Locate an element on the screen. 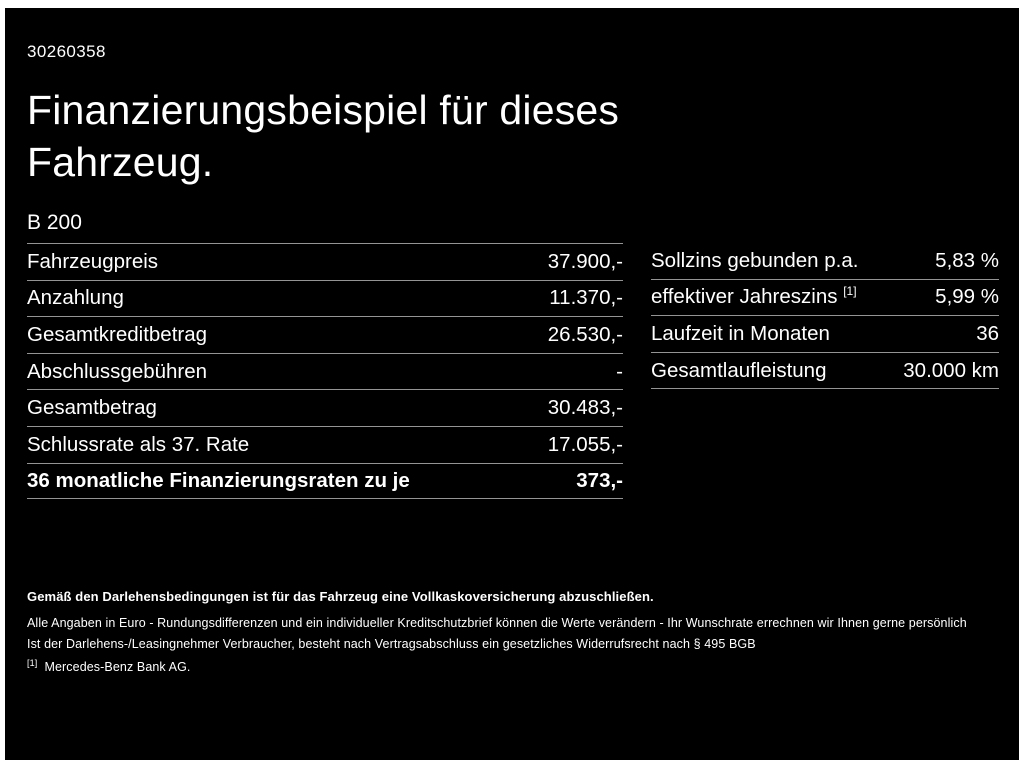  table-row: Gesamtbetrag 30.483,- is located at coordinates (325, 407).